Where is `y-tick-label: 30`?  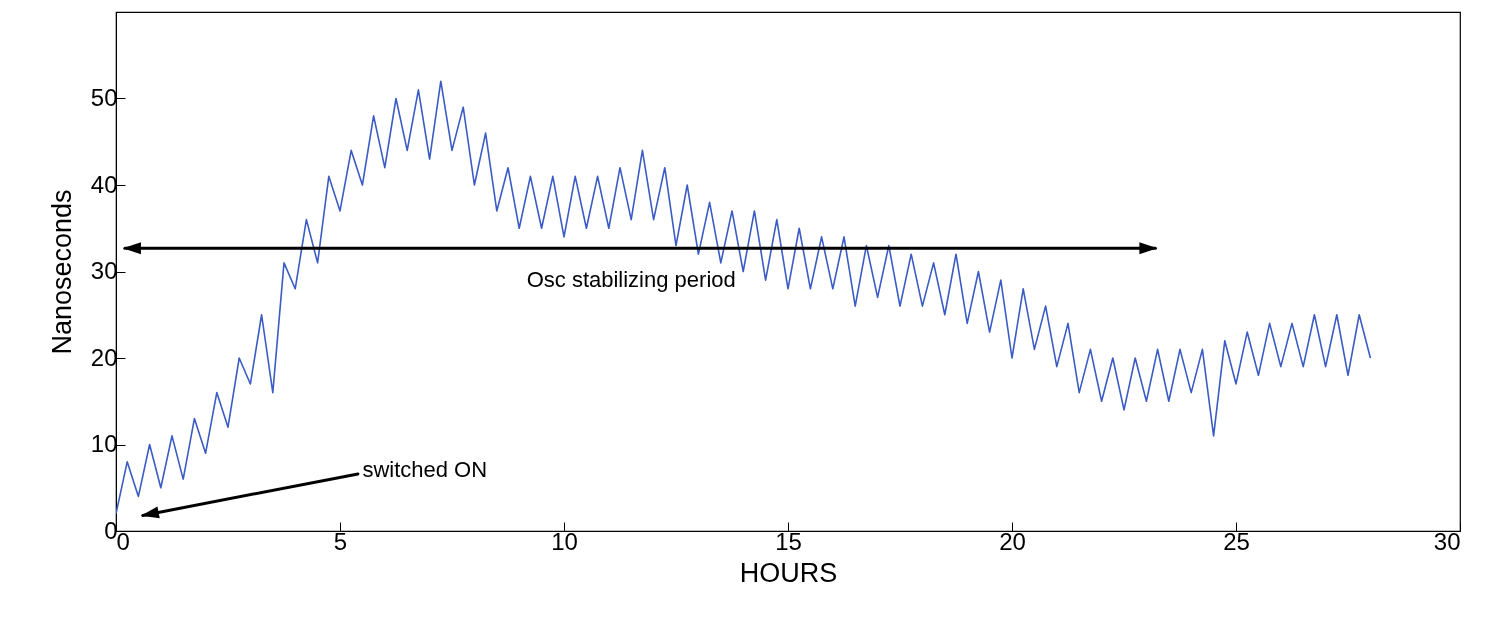 y-tick-label: 30 is located at coordinates (104, 270).